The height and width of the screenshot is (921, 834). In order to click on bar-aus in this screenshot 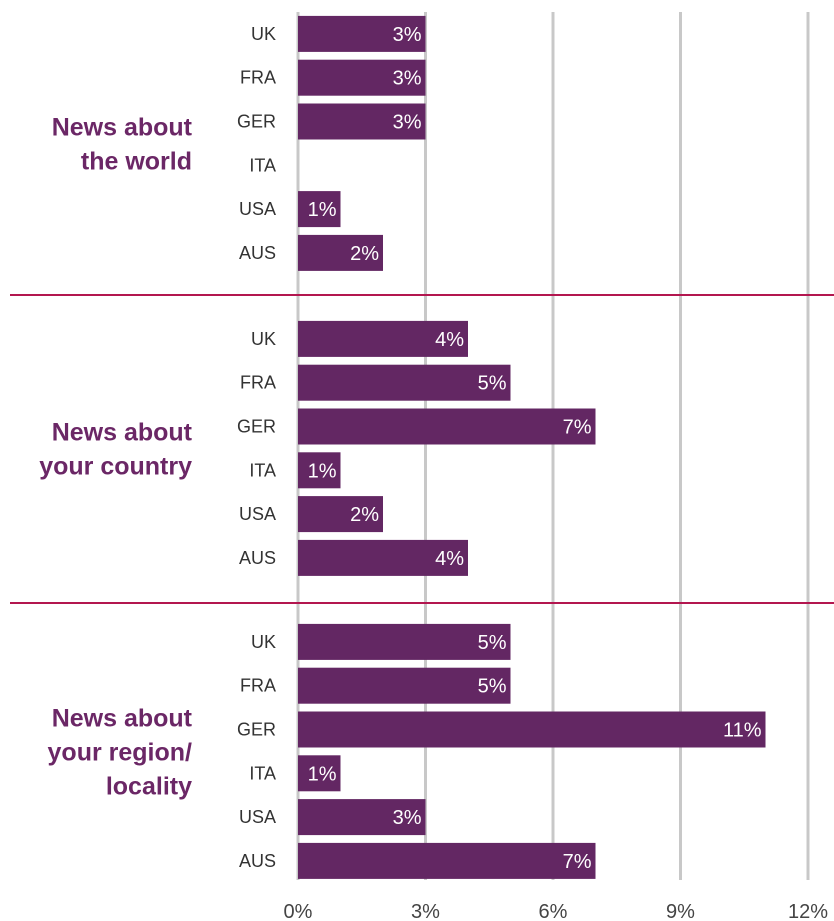, I will do `click(447, 861)`.